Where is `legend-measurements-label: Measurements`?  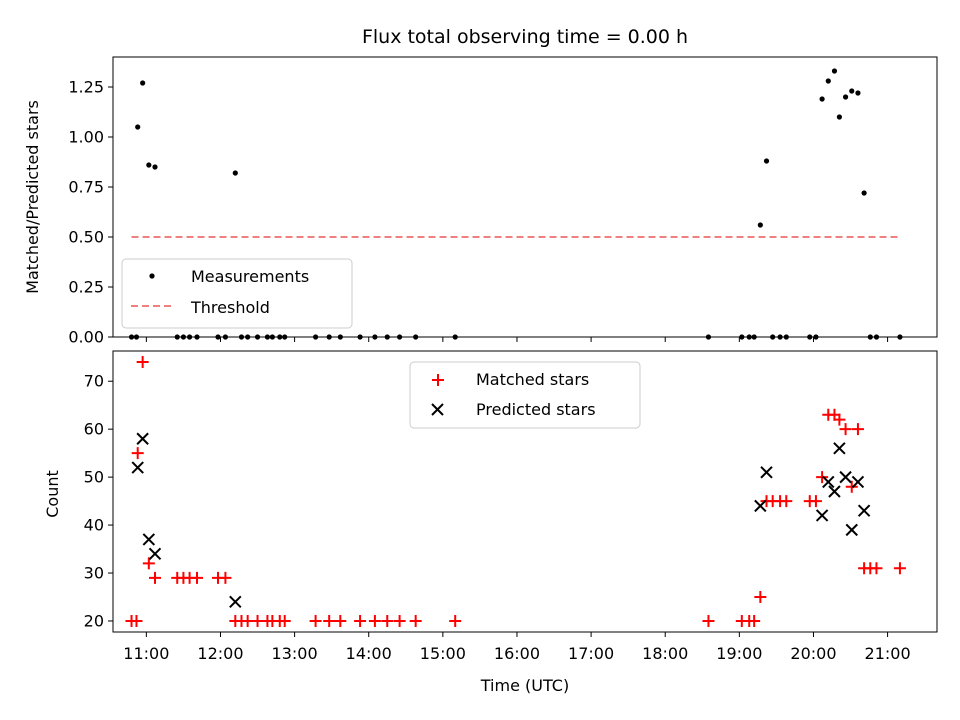 legend-measurements-label: Measurements is located at coordinates (250, 276).